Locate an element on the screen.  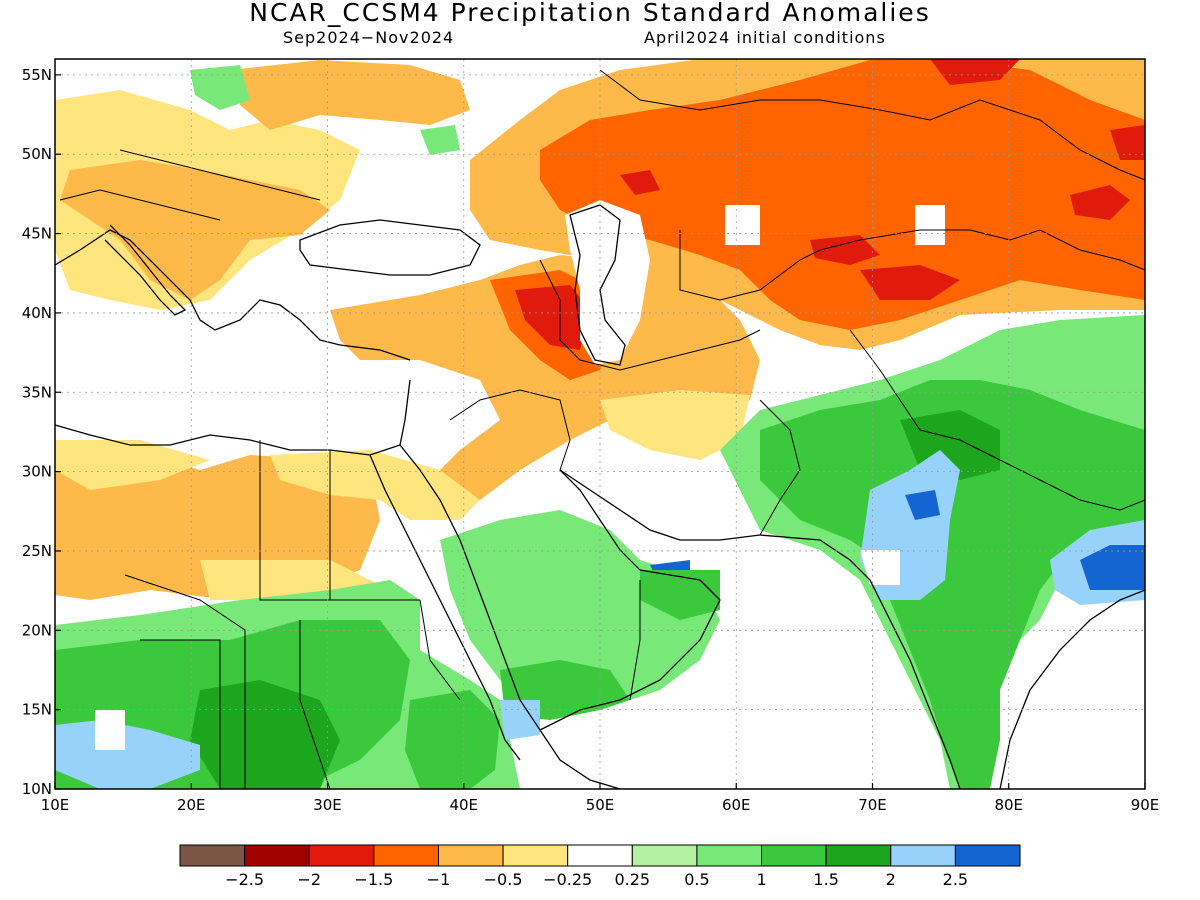
ukraine-wet-patch is located at coordinates (220, 87).